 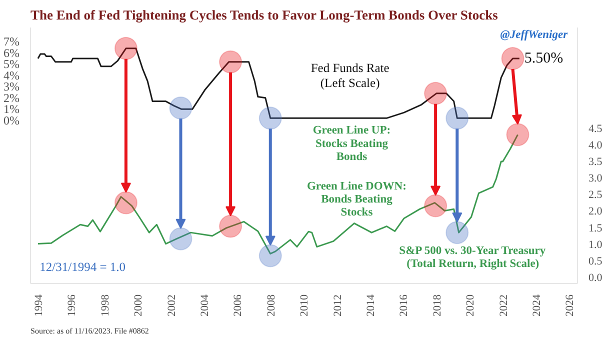 I want to click on y2-tick-label: 0.5, so click(x=595, y=261).